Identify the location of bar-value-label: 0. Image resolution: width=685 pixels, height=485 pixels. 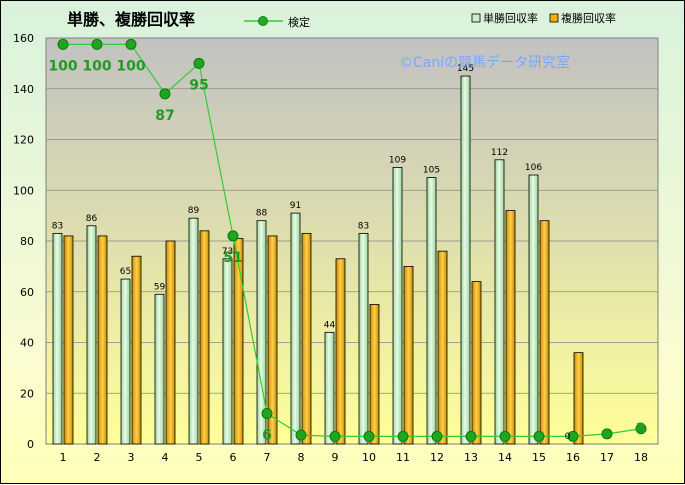
(568, 437).